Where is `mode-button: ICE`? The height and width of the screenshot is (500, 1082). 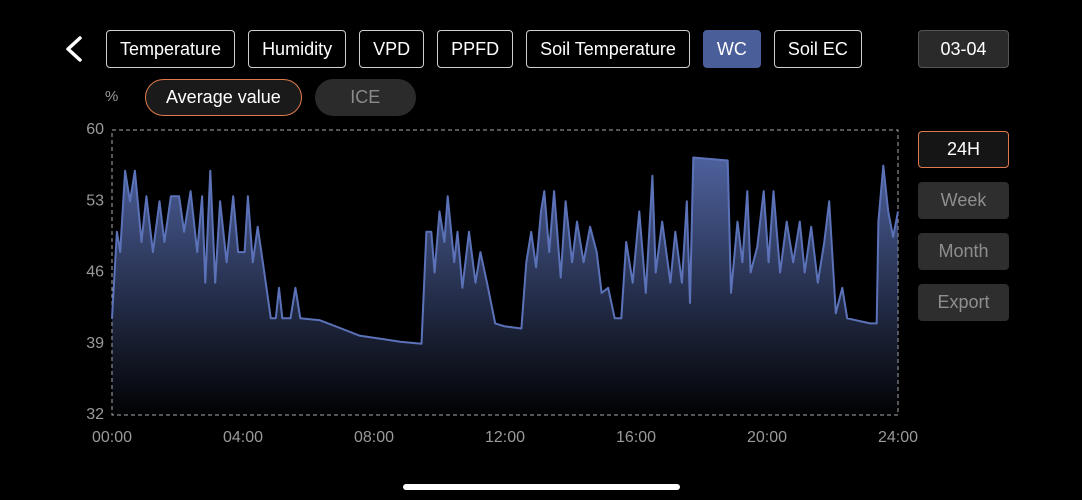
mode-button: ICE is located at coordinates (365, 97).